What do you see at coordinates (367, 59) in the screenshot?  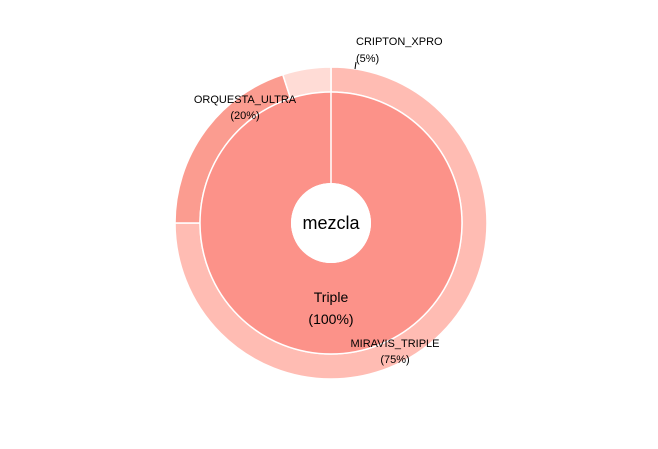 I see `outer-slice-pct-label: (5%)` at bounding box center [367, 59].